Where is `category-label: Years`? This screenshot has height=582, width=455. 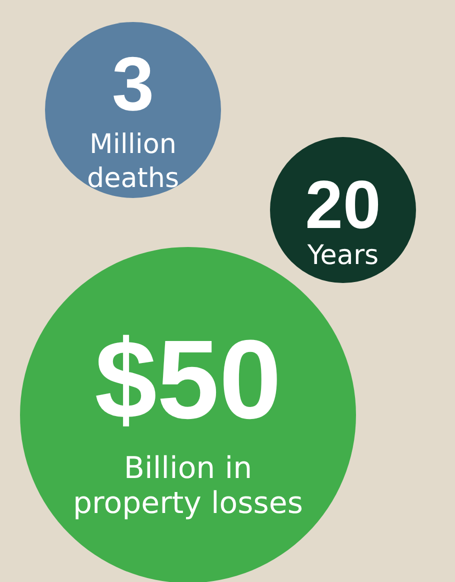 category-label: Years is located at coordinates (342, 255).